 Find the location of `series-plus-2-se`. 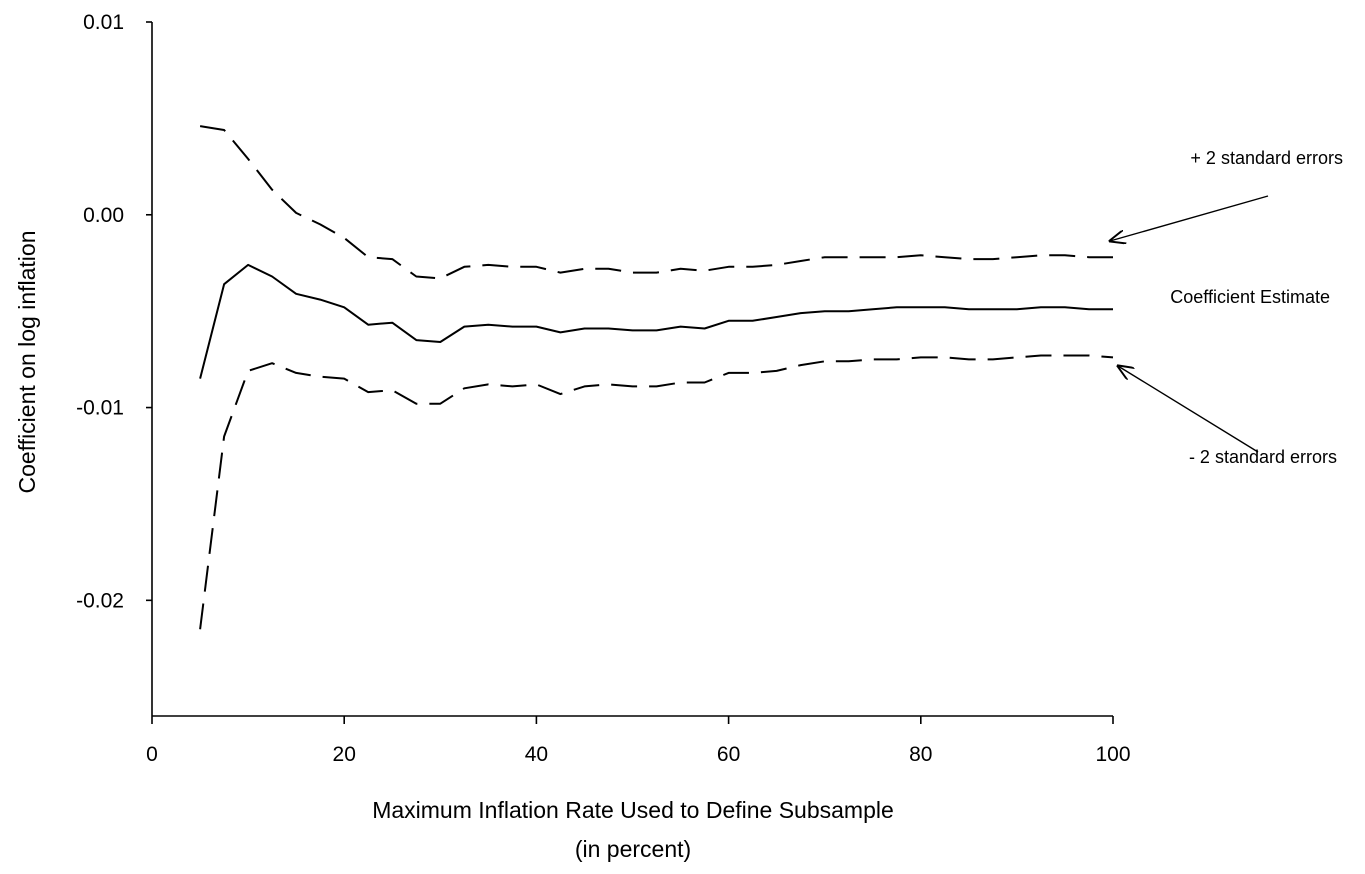

series-plus-2-se is located at coordinates (656, 202).